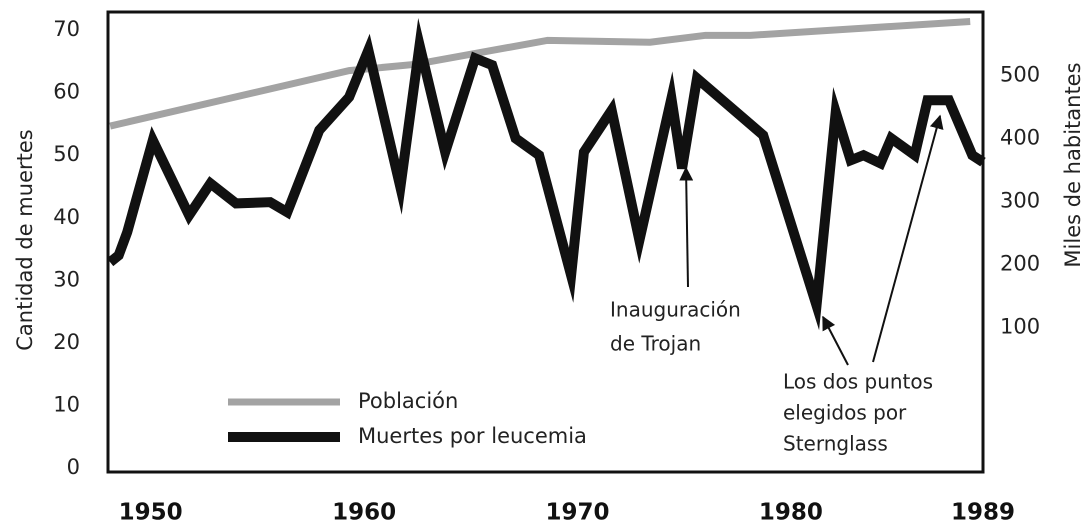  Describe the element at coordinates (66, 342) in the screenshot. I see `y-tick-label: 20` at that location.